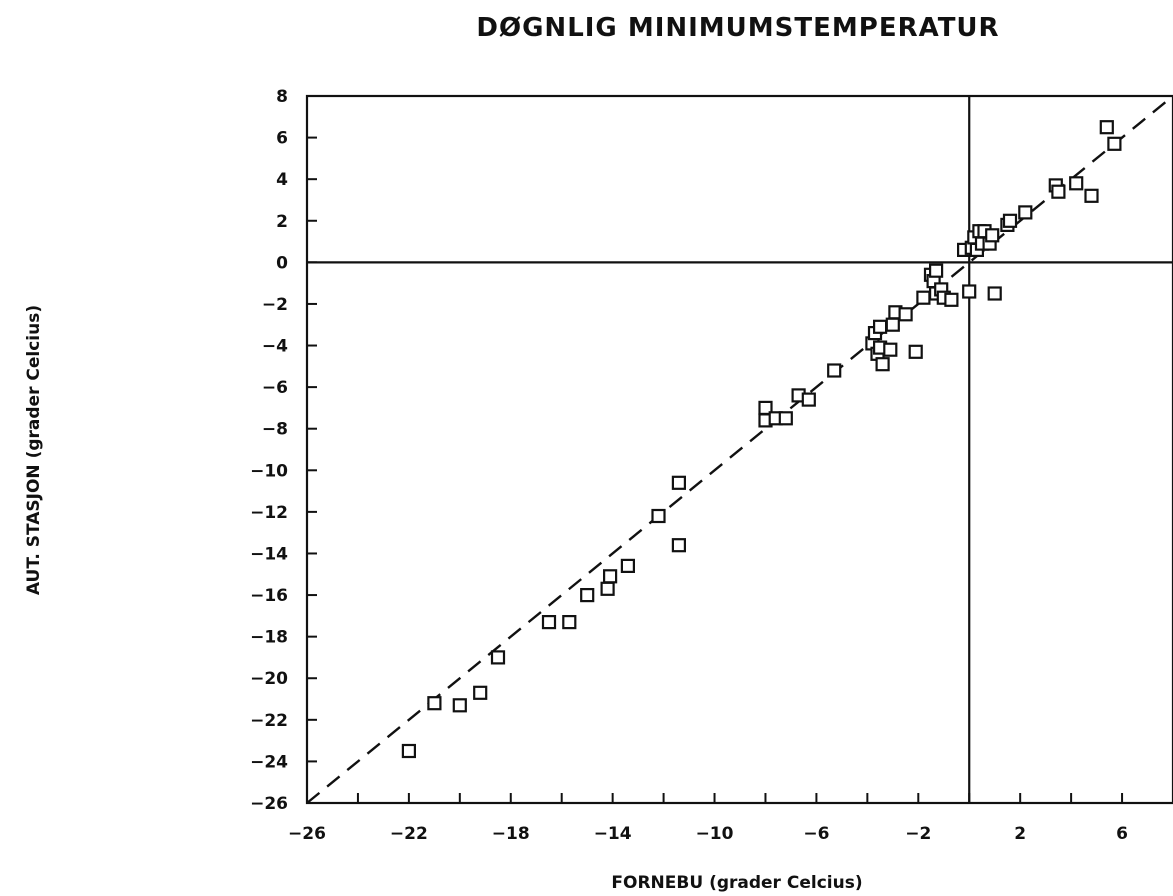  Describe the element at coordinates (282, 180) in the screenshot. I see `y-tick-label-2: 4` at that location.